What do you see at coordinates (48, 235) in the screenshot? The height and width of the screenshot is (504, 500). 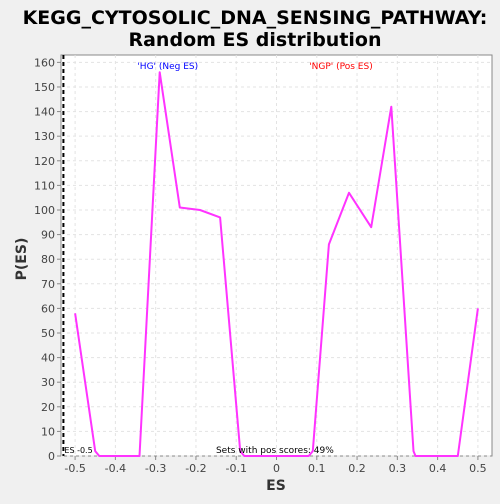 I see `y-tick-label: 90` at bounding box center [48, 235].